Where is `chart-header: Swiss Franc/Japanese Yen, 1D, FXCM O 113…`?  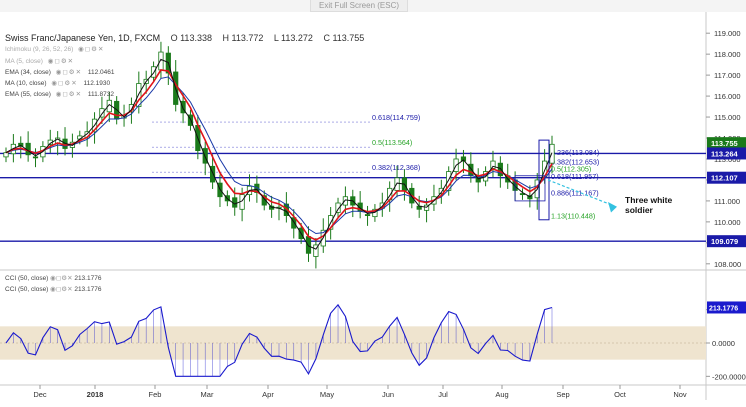
chart-header: Swiss Franc/Japanese Yen, 1D, FXCM O 113… is located at coordinates (184, 38).